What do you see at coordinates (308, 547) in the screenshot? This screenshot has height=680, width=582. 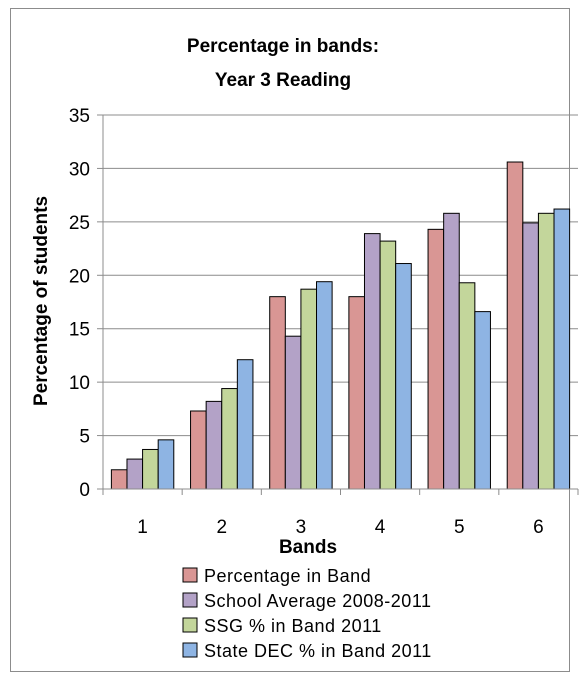 I see `x-axis-title: Bands` at bounding box center [308, 547].